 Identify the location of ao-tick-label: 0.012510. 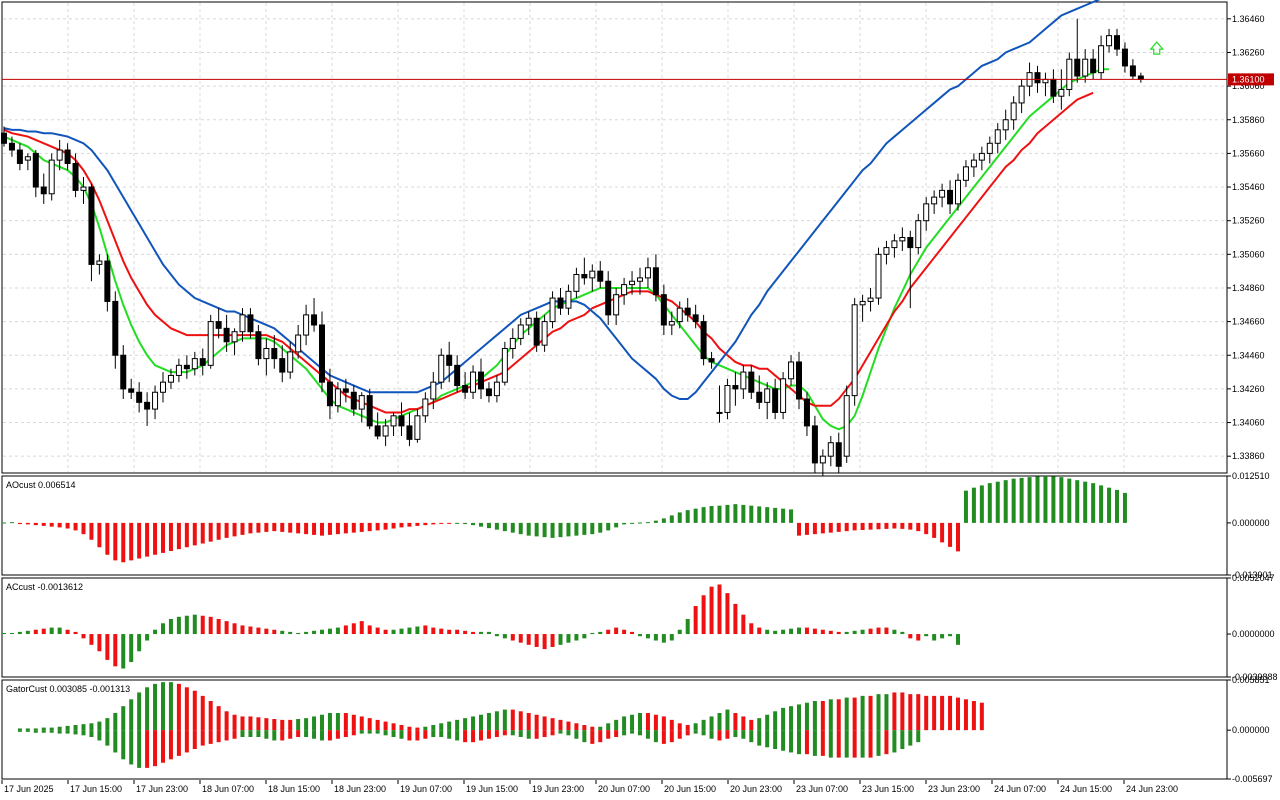
(1251, 476).